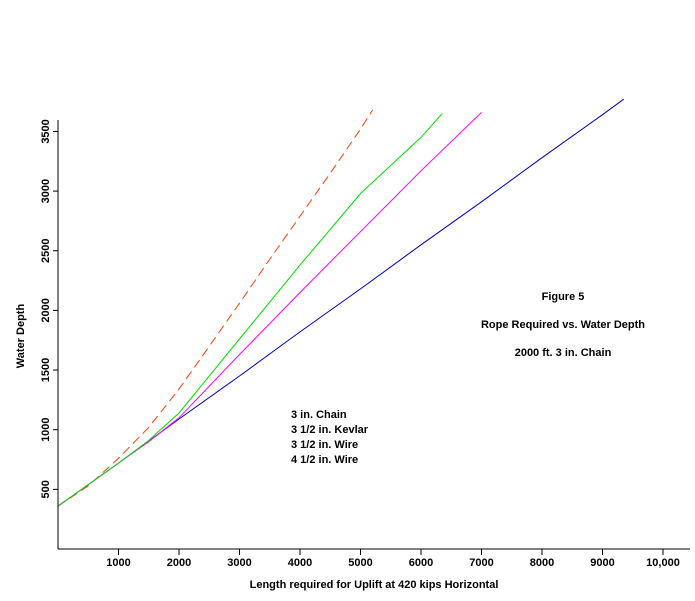 The height and width of the screenshot is (601, 695). I want to click on y-tick-label: 500, so click(46, 489).